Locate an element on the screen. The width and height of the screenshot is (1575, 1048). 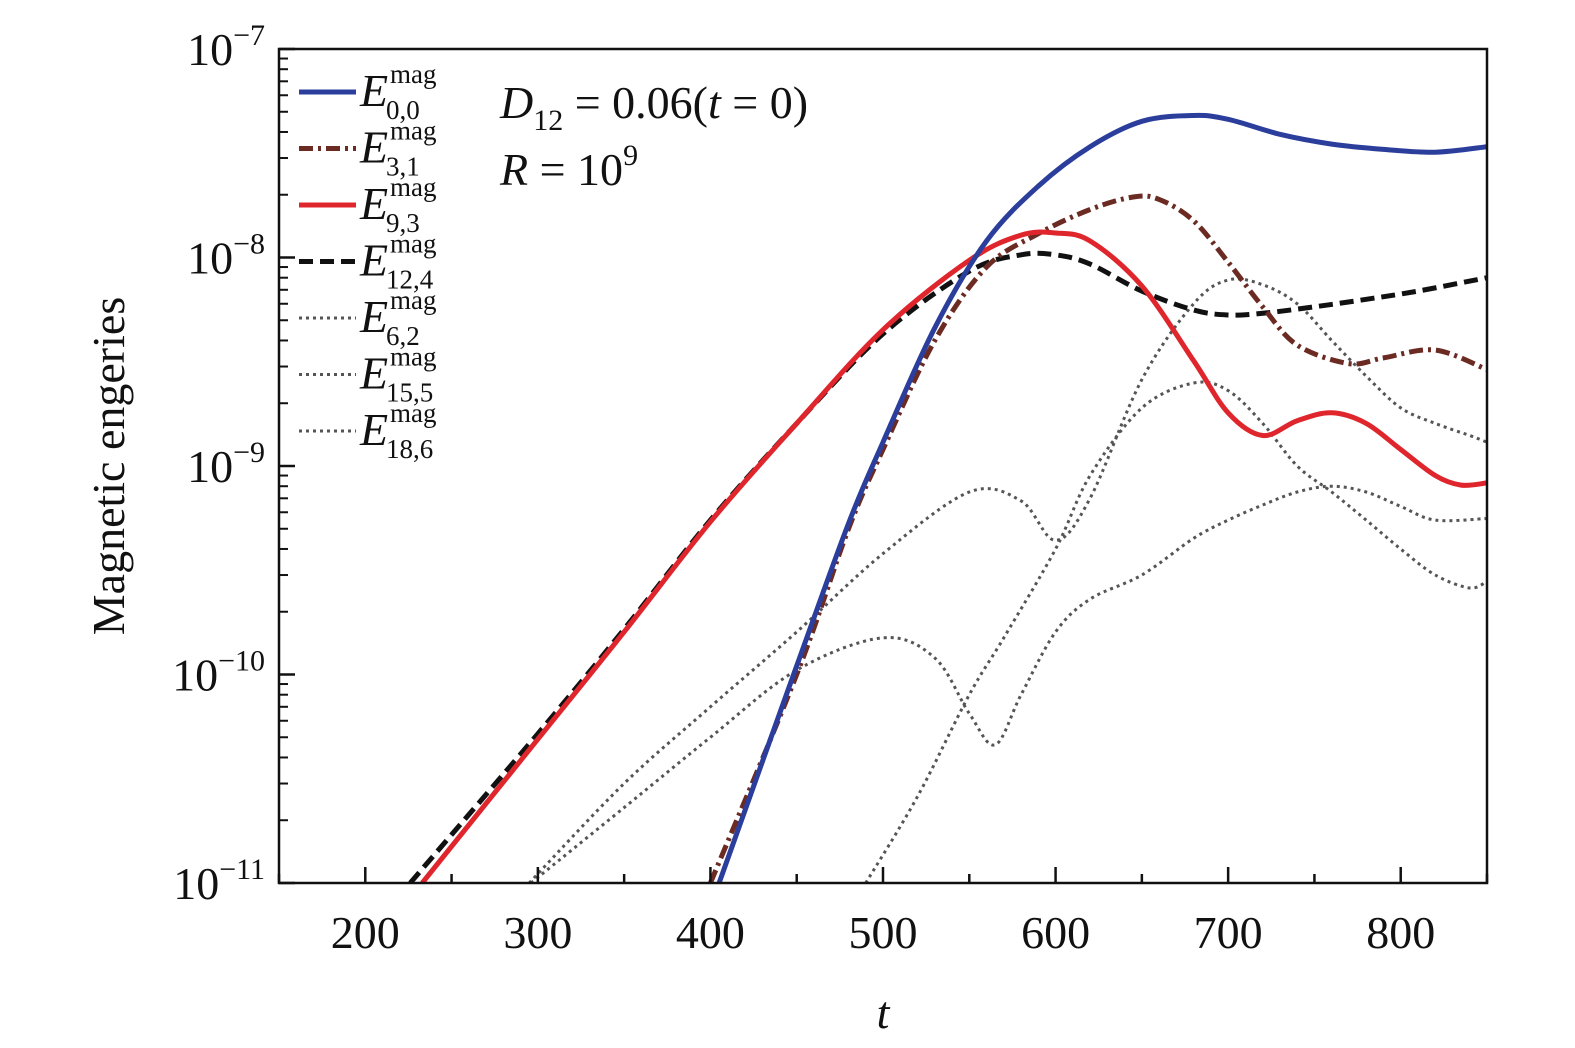
y-tick-label: 10⁻⁹ is located at coordinates (226, 464).